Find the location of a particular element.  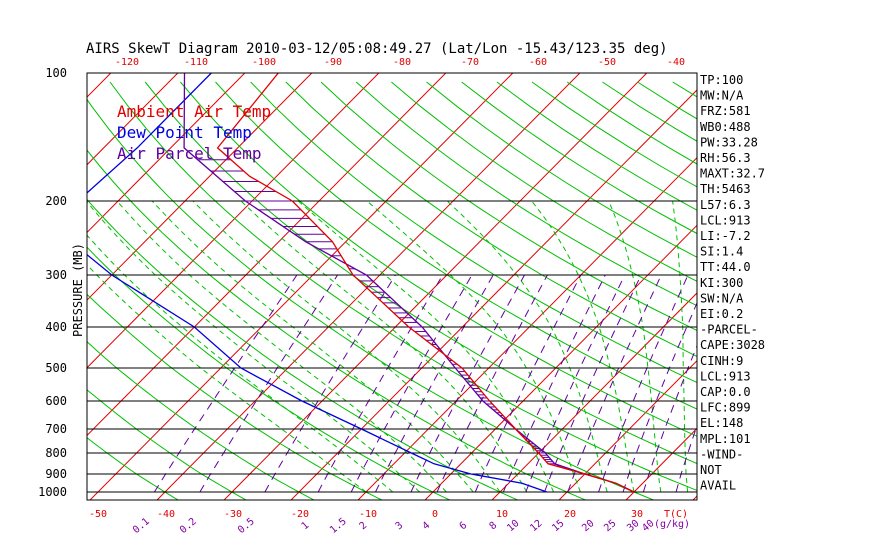

pressure-tick-label: 700 is located at coordinates (56, 429).